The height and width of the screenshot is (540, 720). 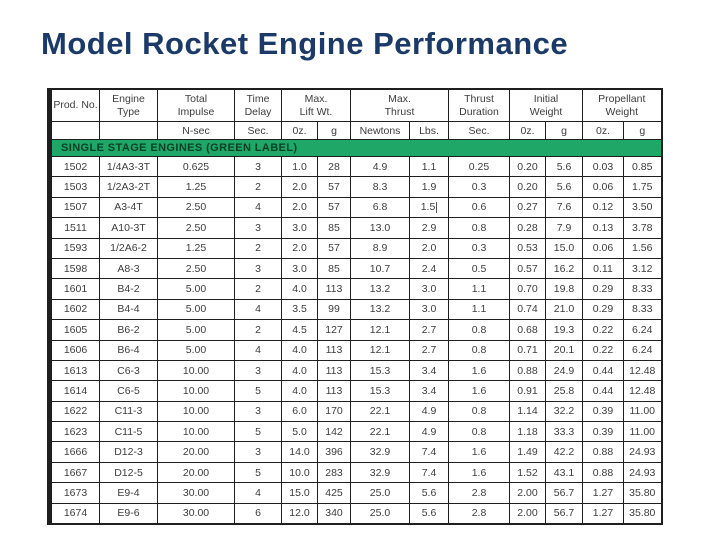 What do you see at coordinates (564, 330) in the screenshot?
I see `table-cell: 19.3` at bounding box center [564, 330].